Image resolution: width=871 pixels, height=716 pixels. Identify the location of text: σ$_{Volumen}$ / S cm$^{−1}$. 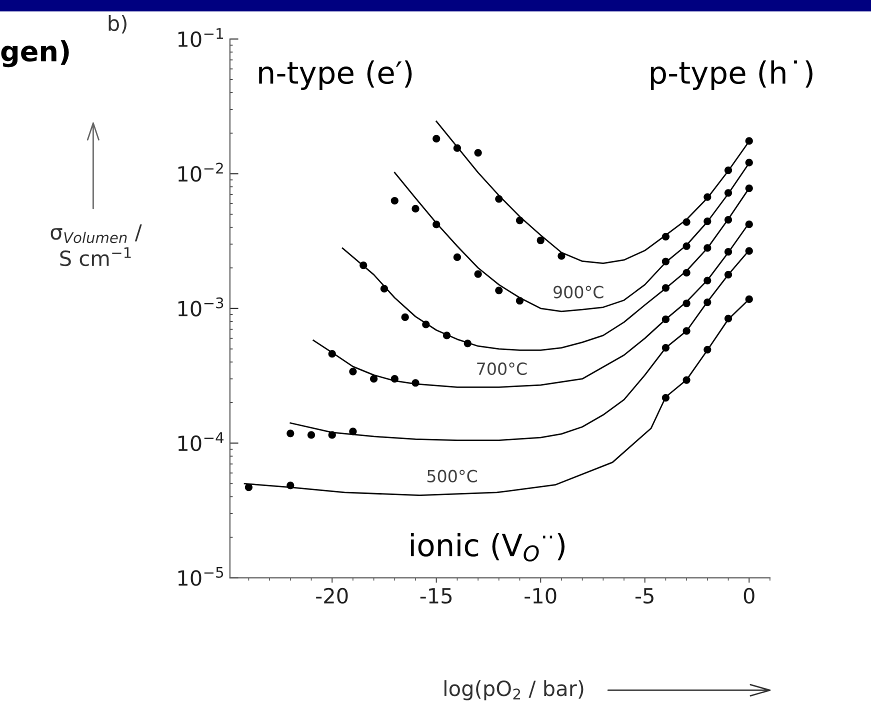
(96, 245).